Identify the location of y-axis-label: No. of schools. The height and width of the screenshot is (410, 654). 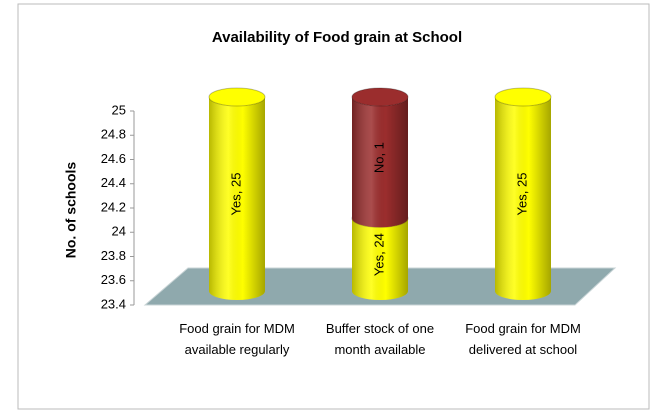
(71, 210).